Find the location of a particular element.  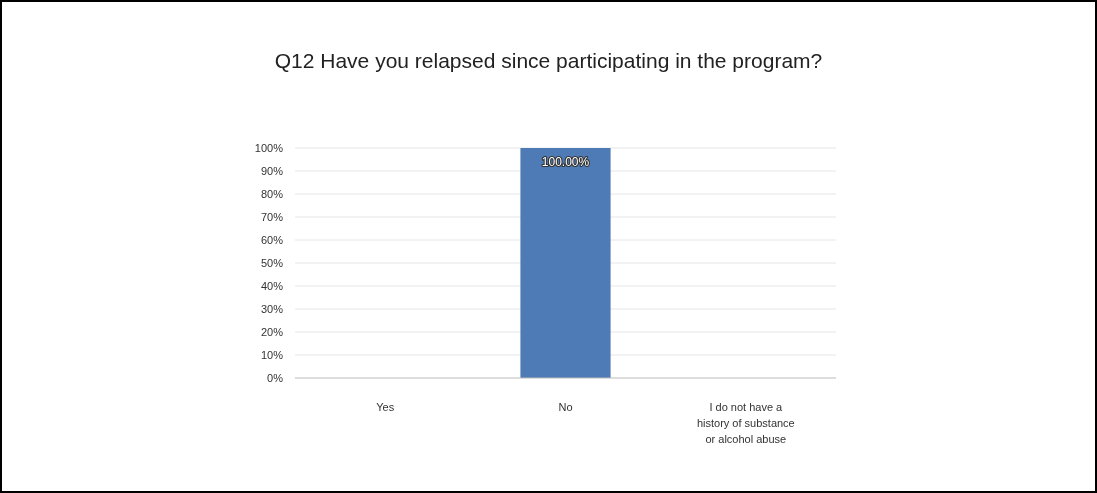

x-tick-label: I do not have a history of substance or alcohol abuse is located at coordinates (745, 423).